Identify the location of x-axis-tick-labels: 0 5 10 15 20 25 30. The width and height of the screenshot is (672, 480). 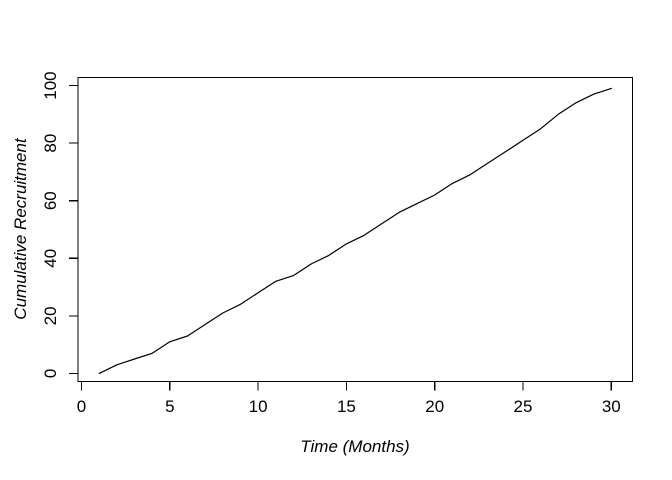
(349, 406).